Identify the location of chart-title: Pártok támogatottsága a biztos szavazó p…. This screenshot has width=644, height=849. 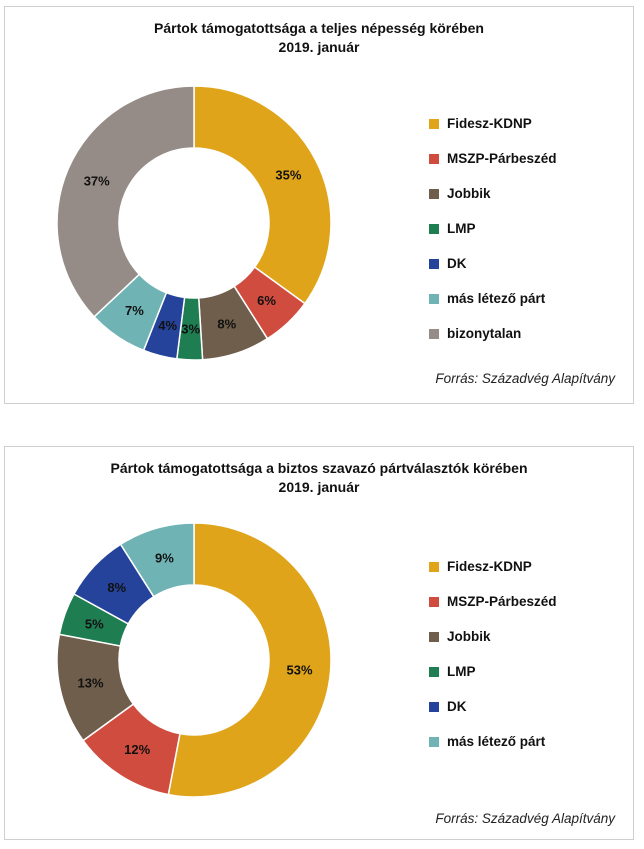
(319, 468).